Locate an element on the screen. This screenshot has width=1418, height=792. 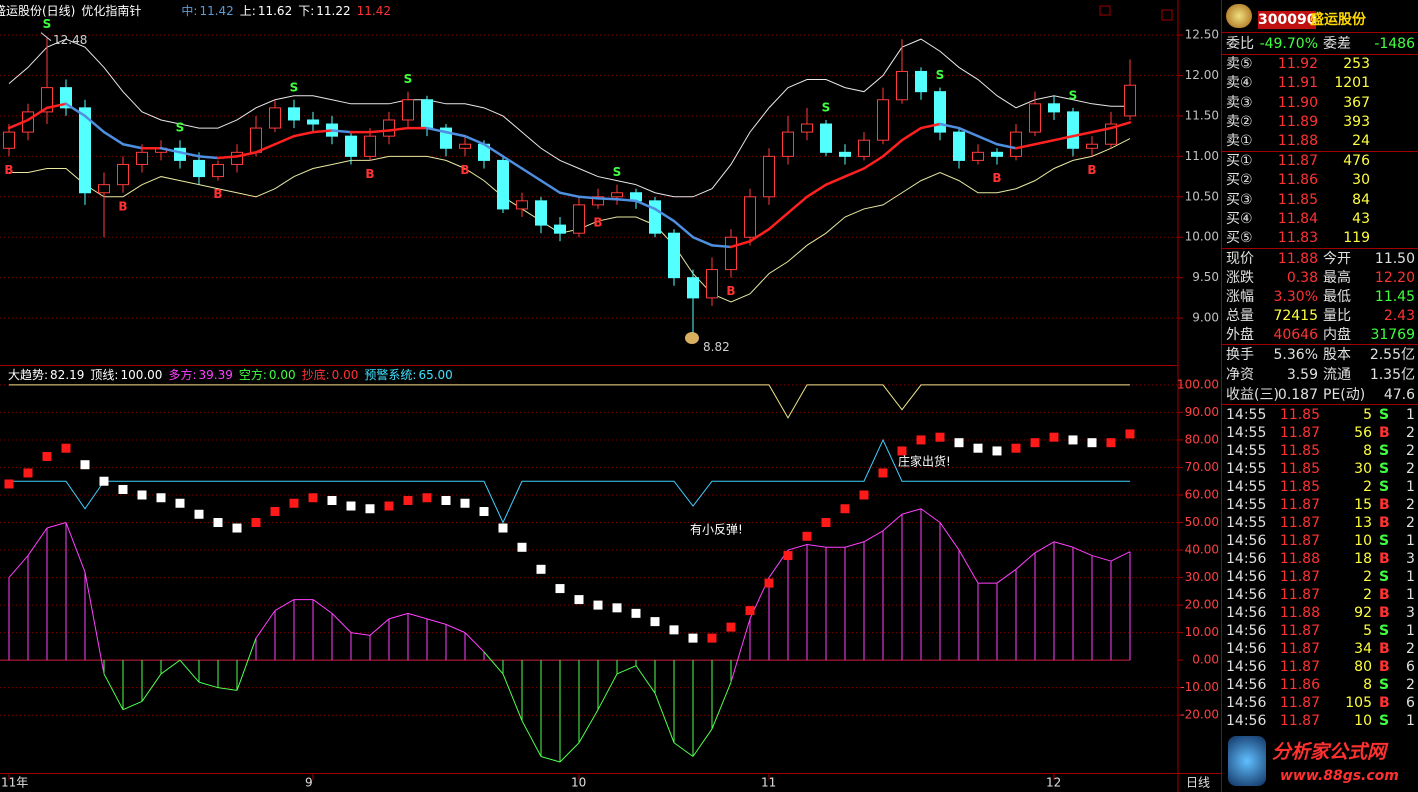
book-label: 买① is located at coordinates (1239, 161).